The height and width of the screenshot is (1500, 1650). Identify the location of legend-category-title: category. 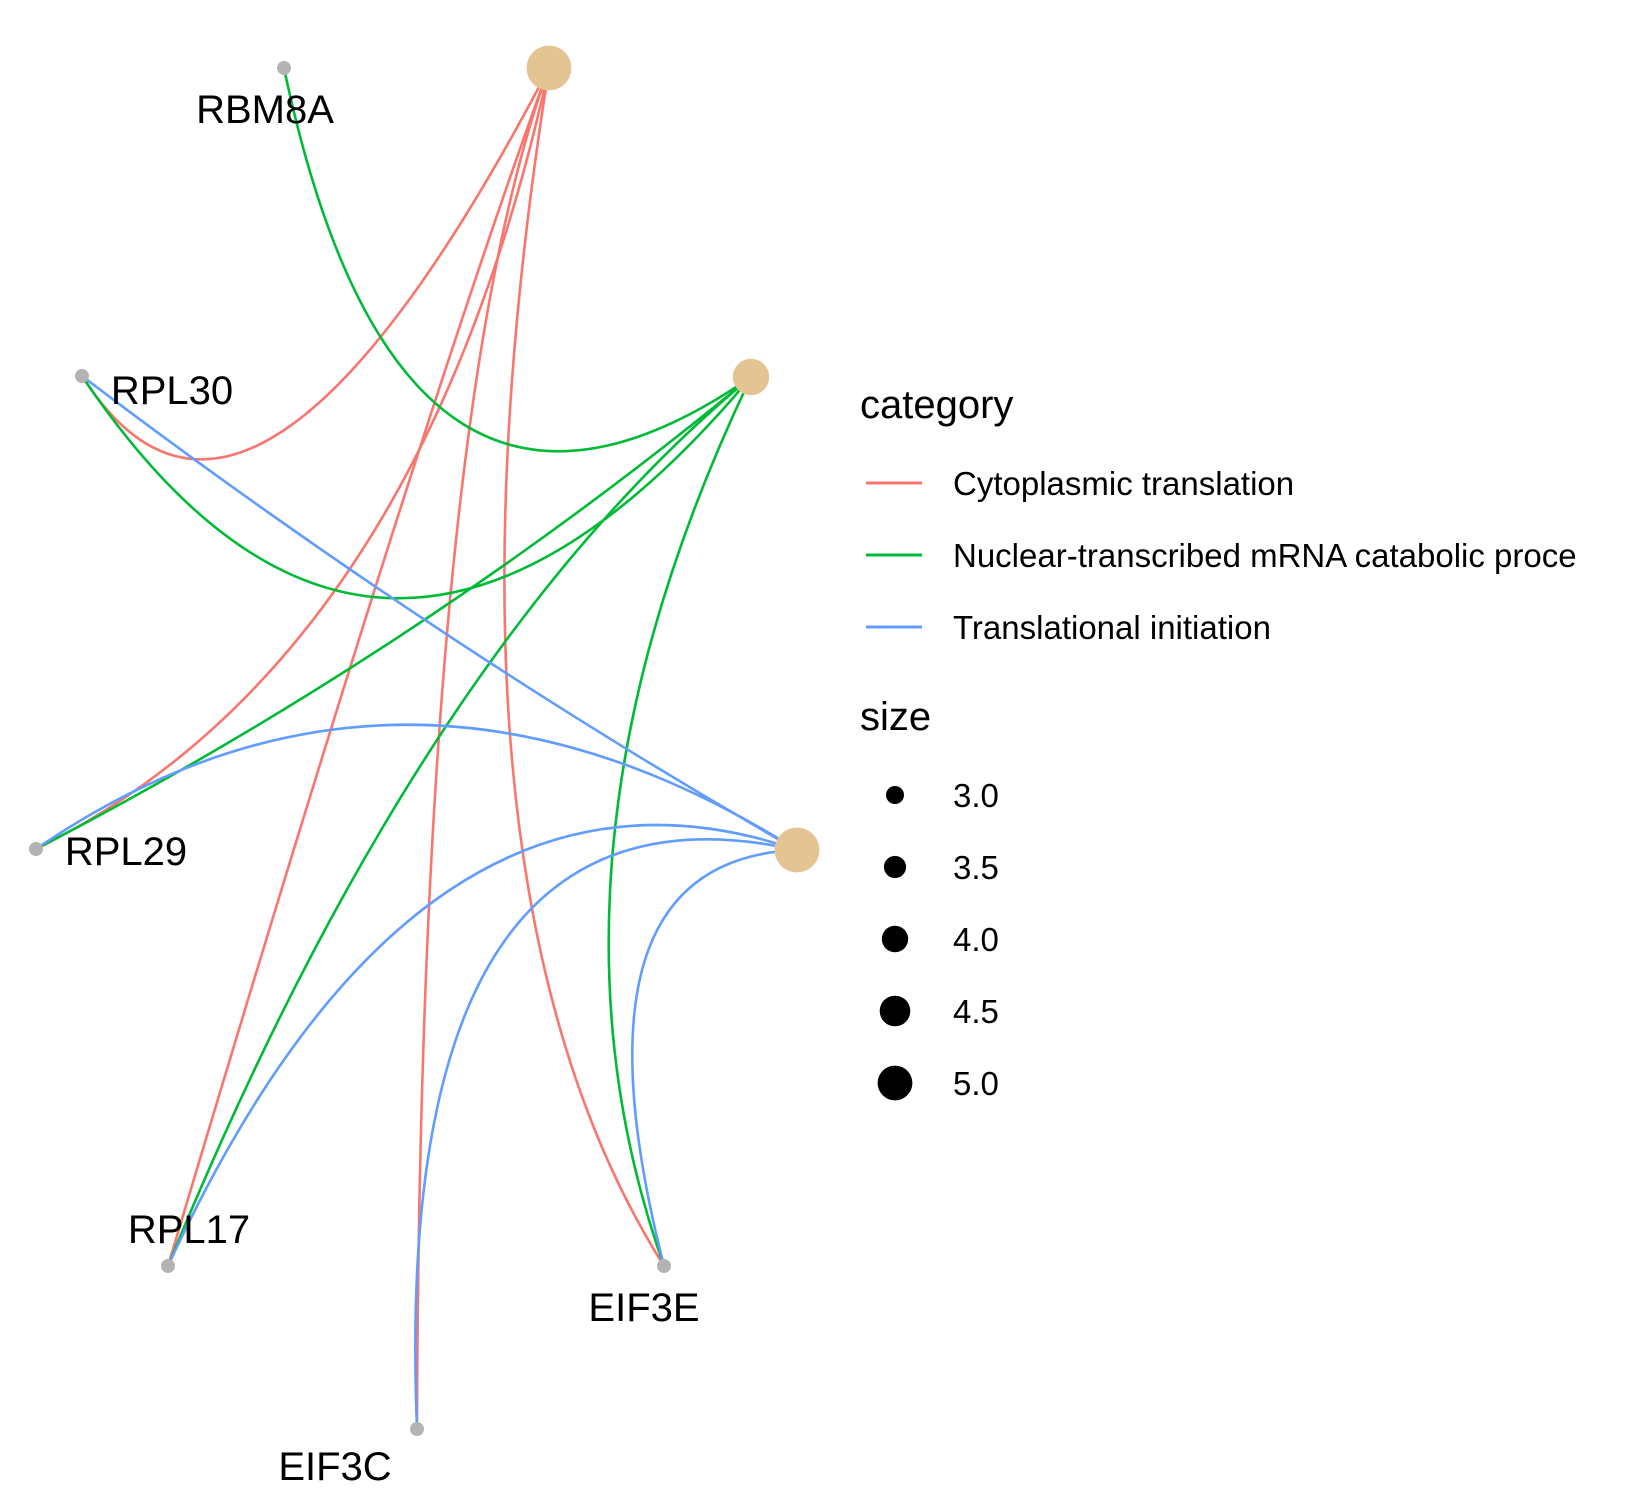
(936, 405).